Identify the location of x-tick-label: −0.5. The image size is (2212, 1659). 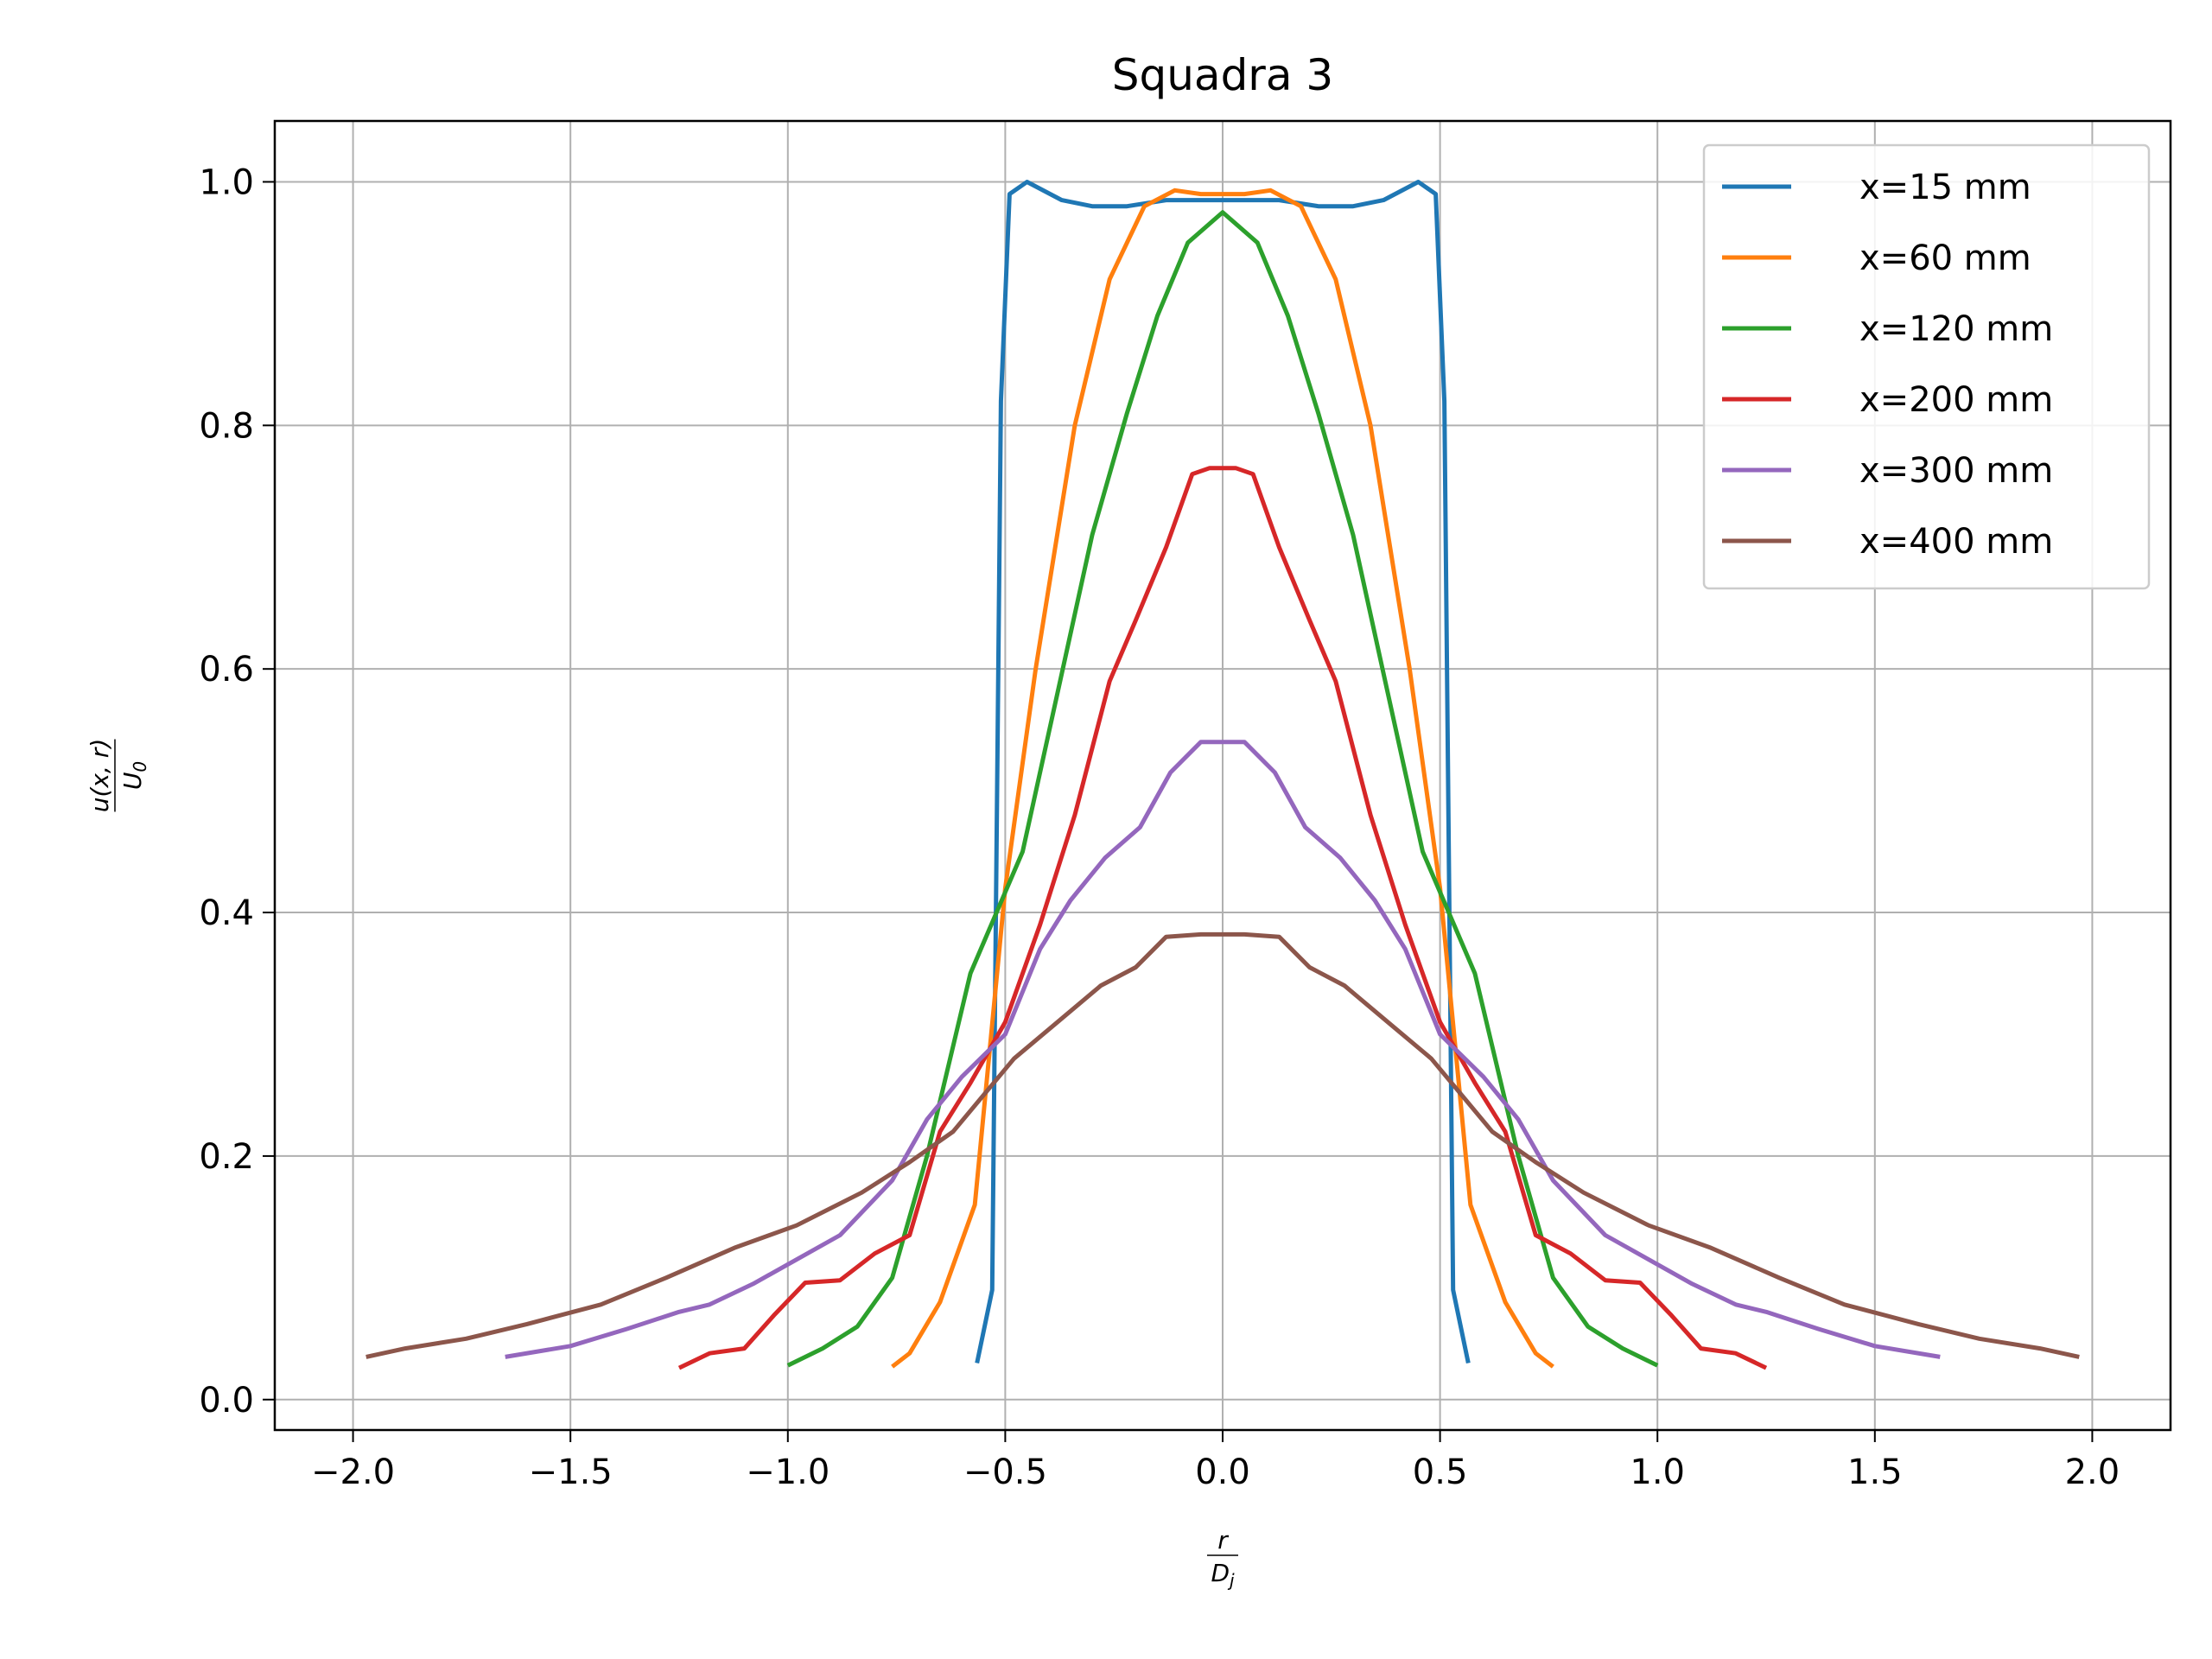
(1005, 1472).